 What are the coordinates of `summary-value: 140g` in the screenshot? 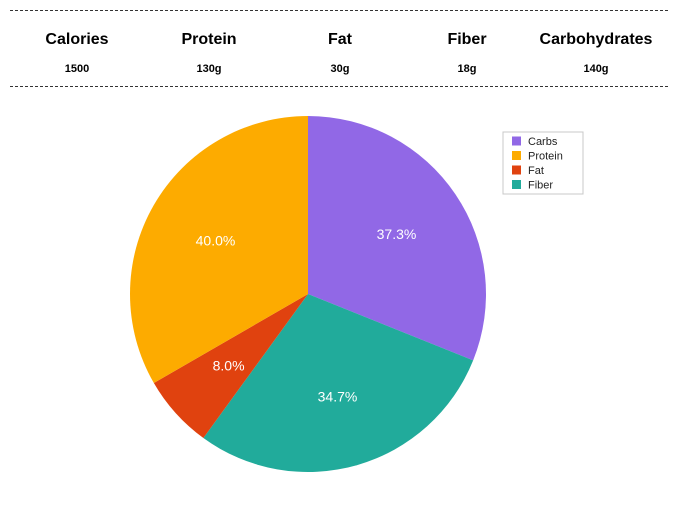 It's located at (596, 69).